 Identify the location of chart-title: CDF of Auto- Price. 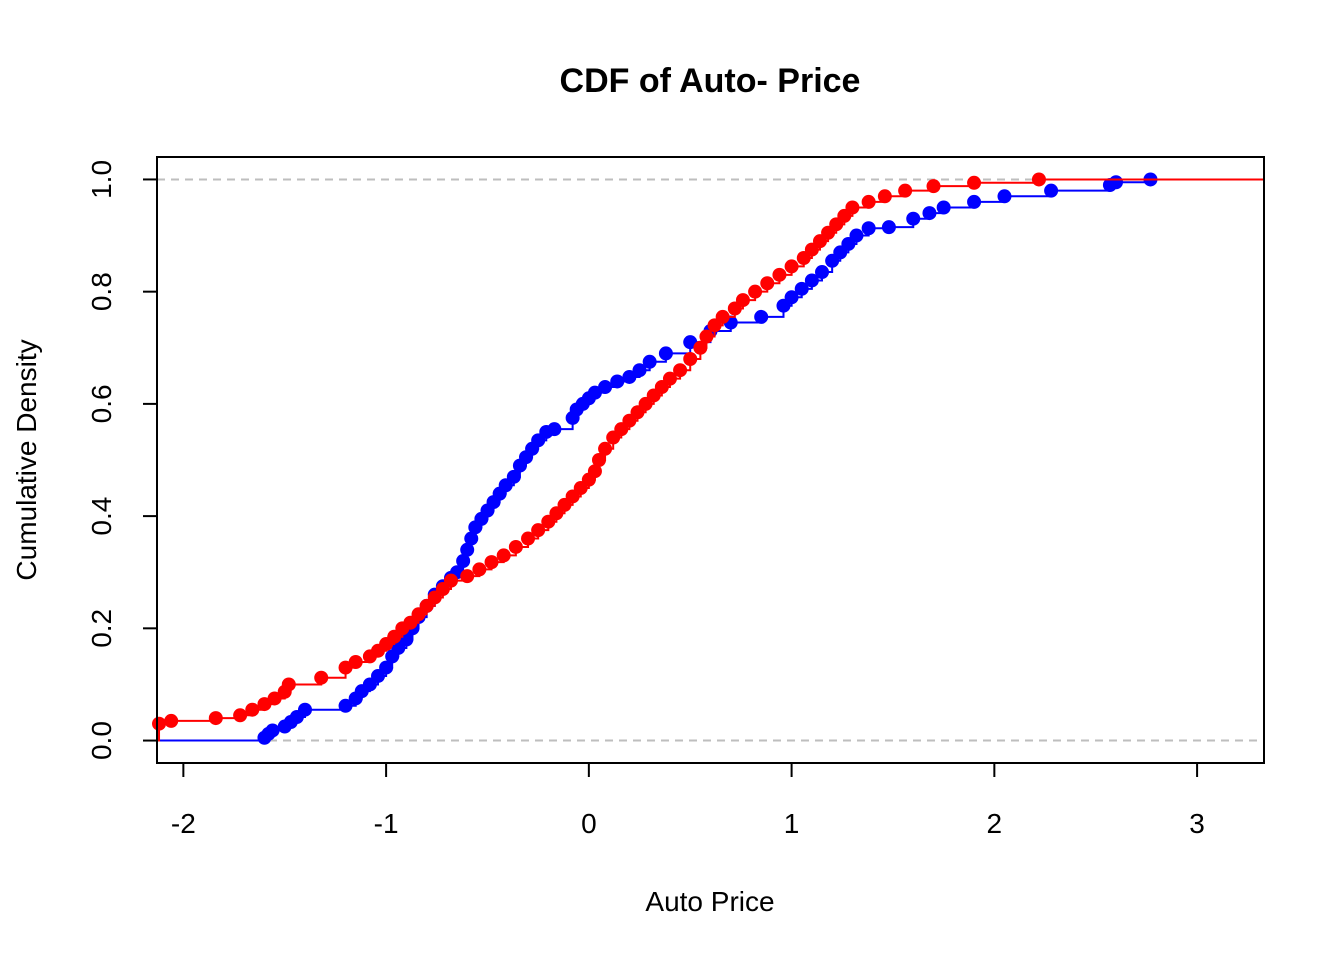
(710, 81).